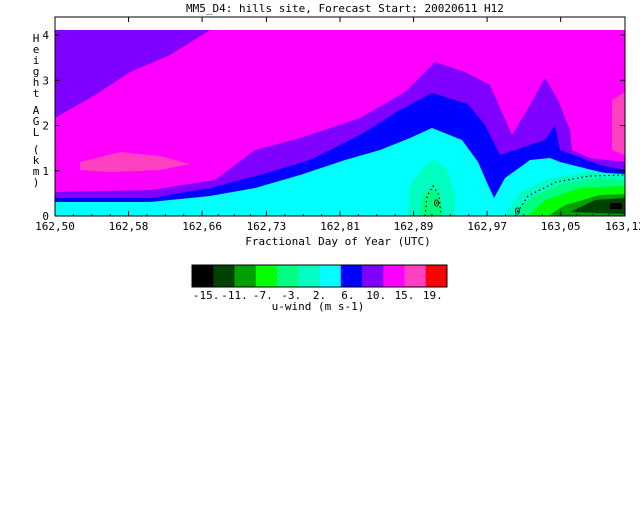 Image resolution: width=640 pixels, height=512 pixels. I want to click on band-green-bump-outer, so click(431, 188).